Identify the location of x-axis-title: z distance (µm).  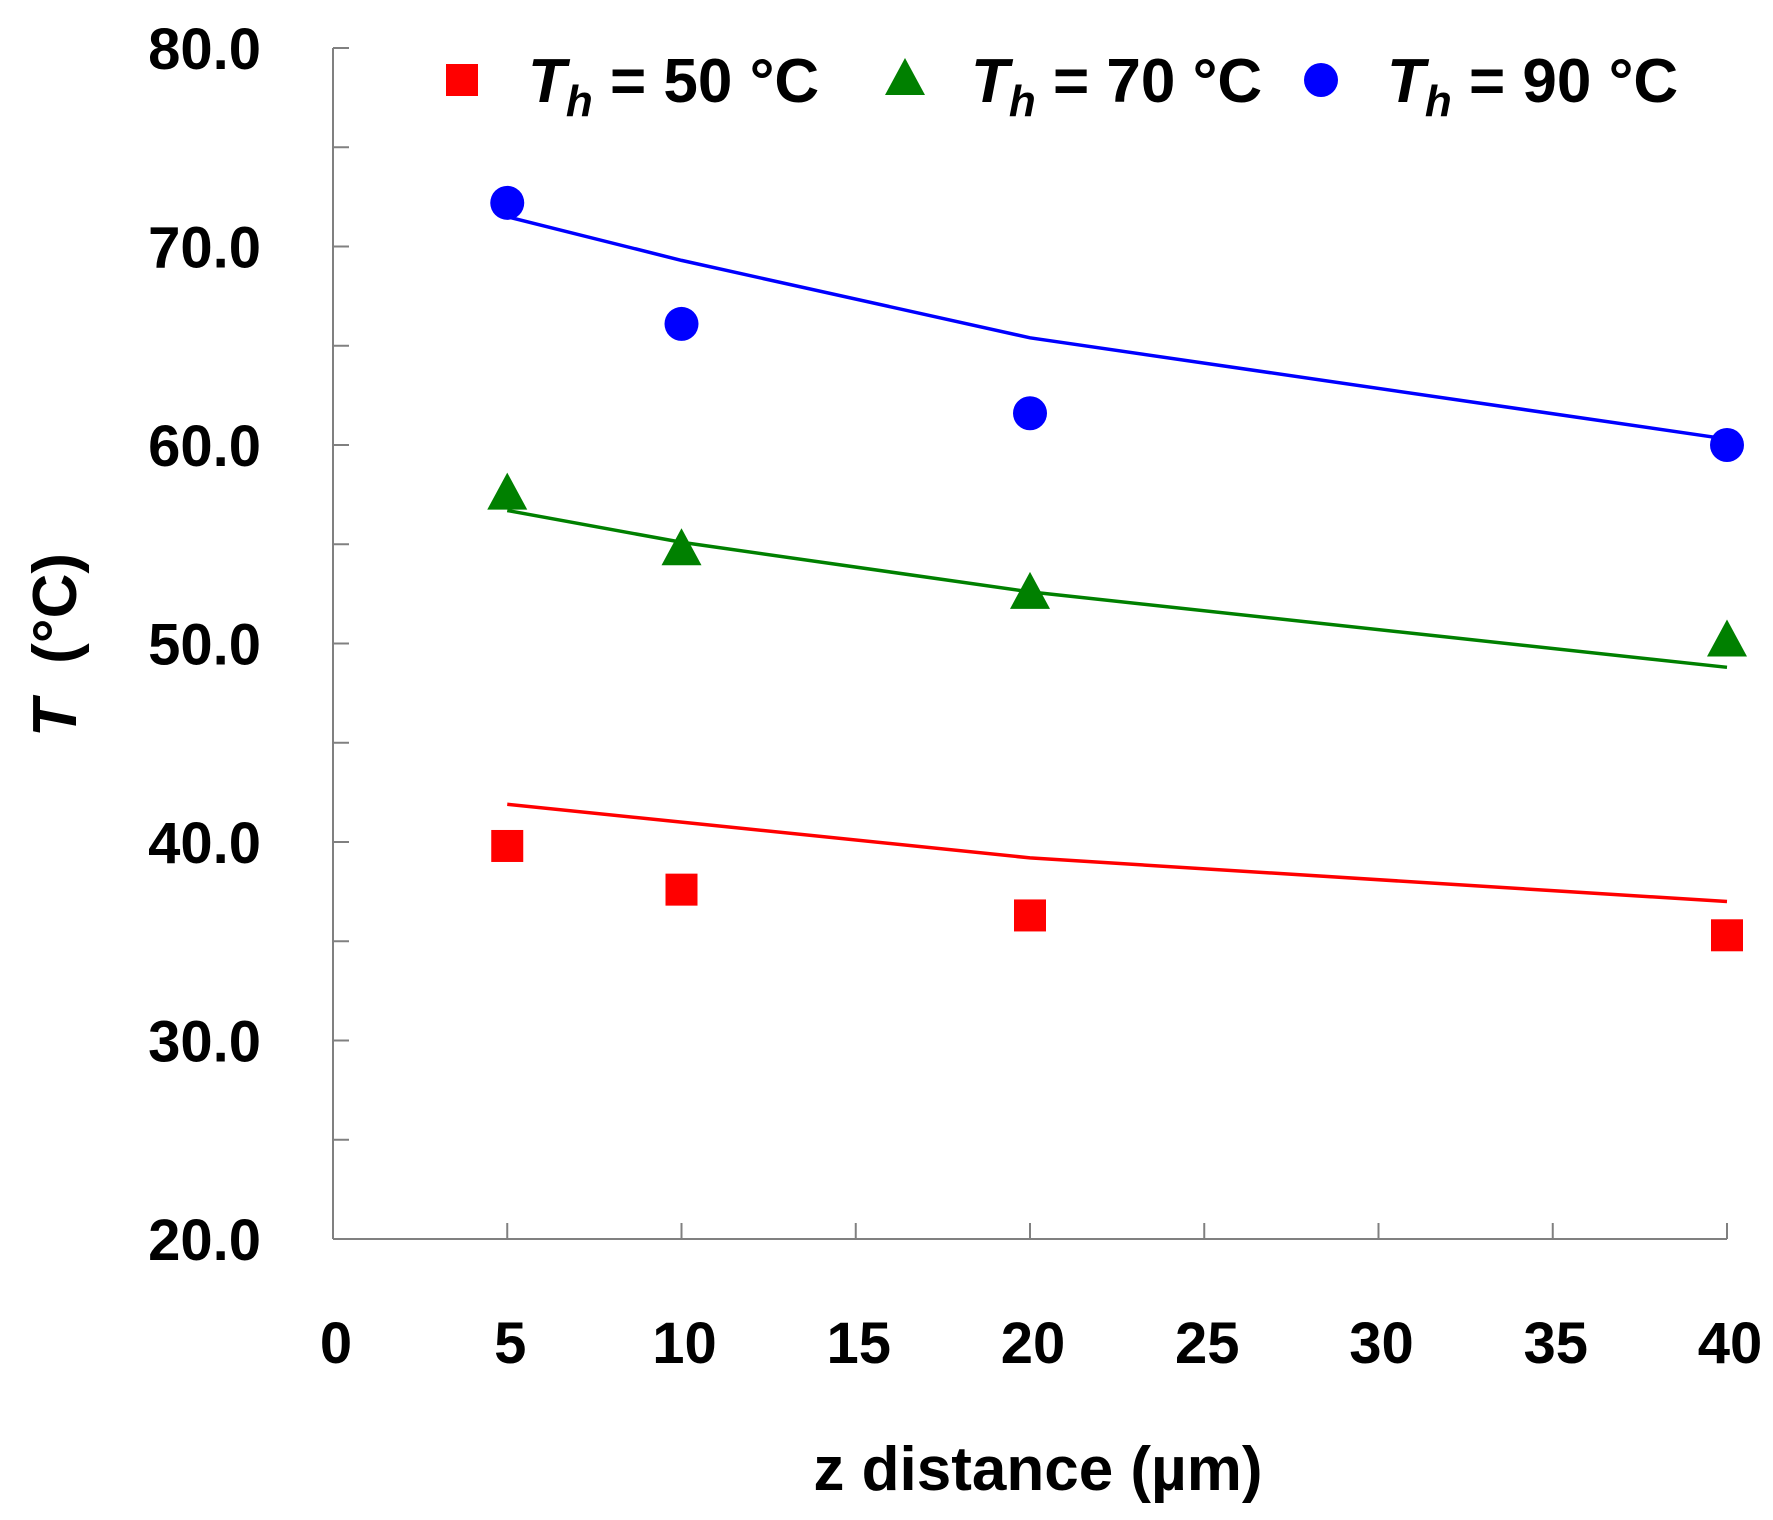
(1037, 1469).